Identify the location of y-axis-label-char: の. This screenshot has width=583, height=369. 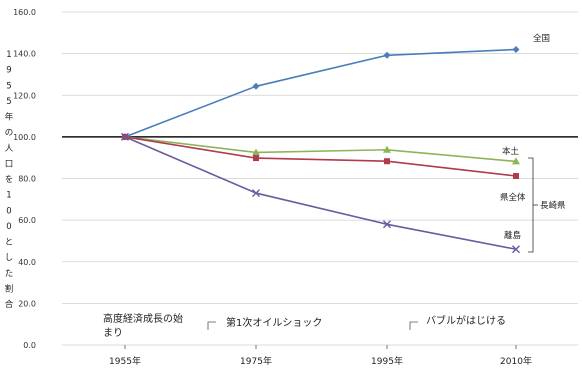
(9, 133).